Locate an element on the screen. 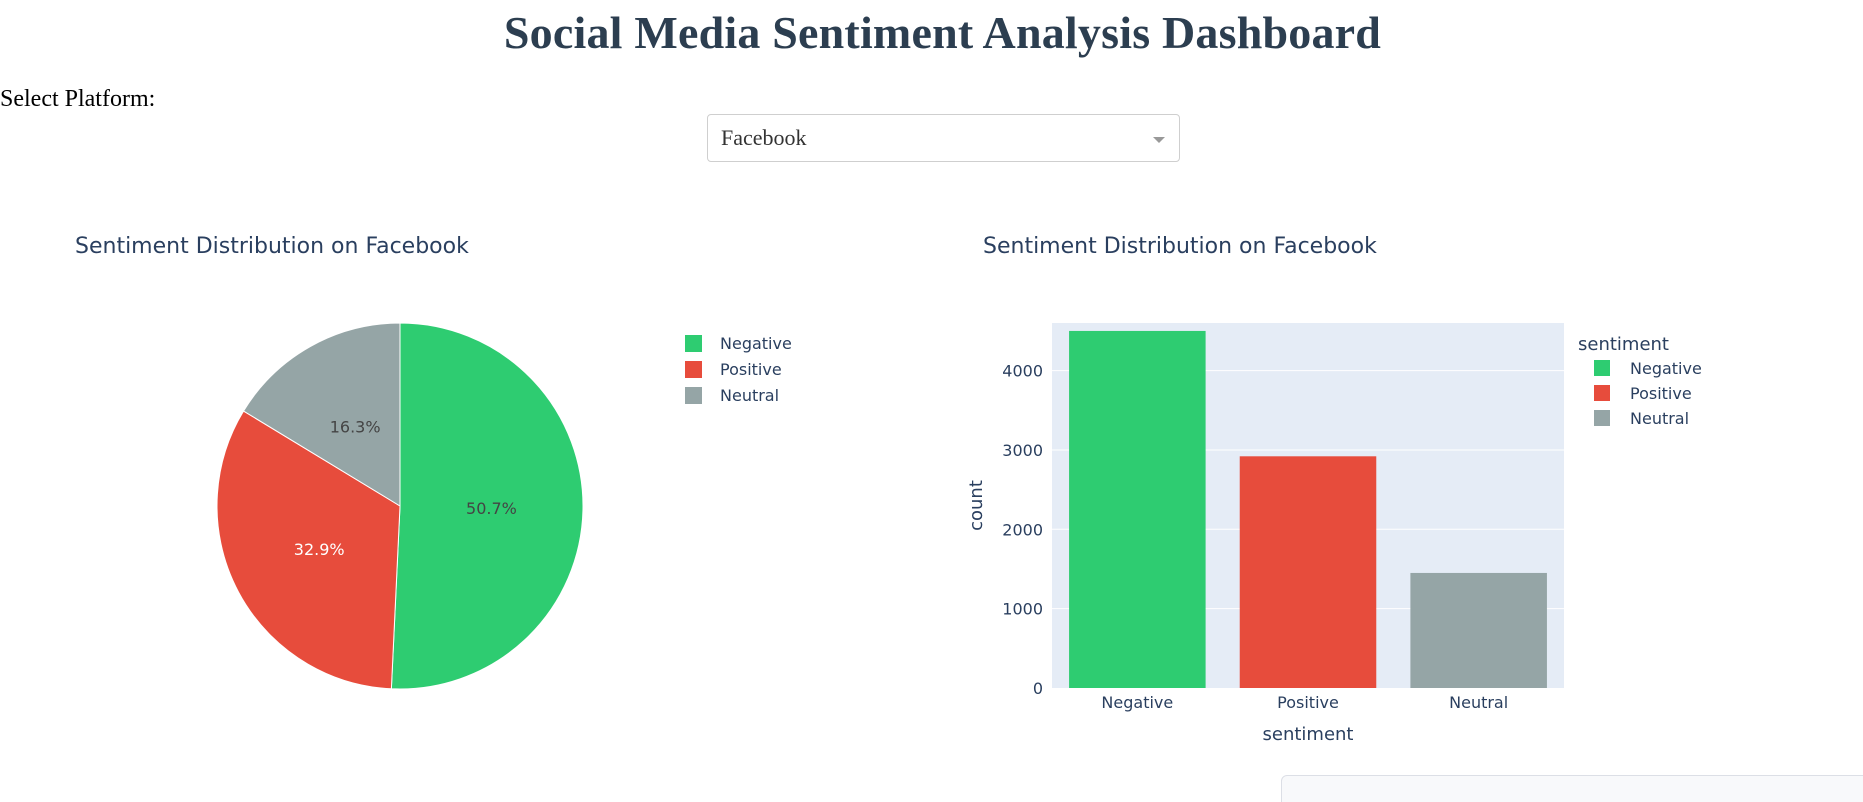 The width and height of the screenshot is (1863, 802). pie-slice-positive is located at coordinates (308, 550).